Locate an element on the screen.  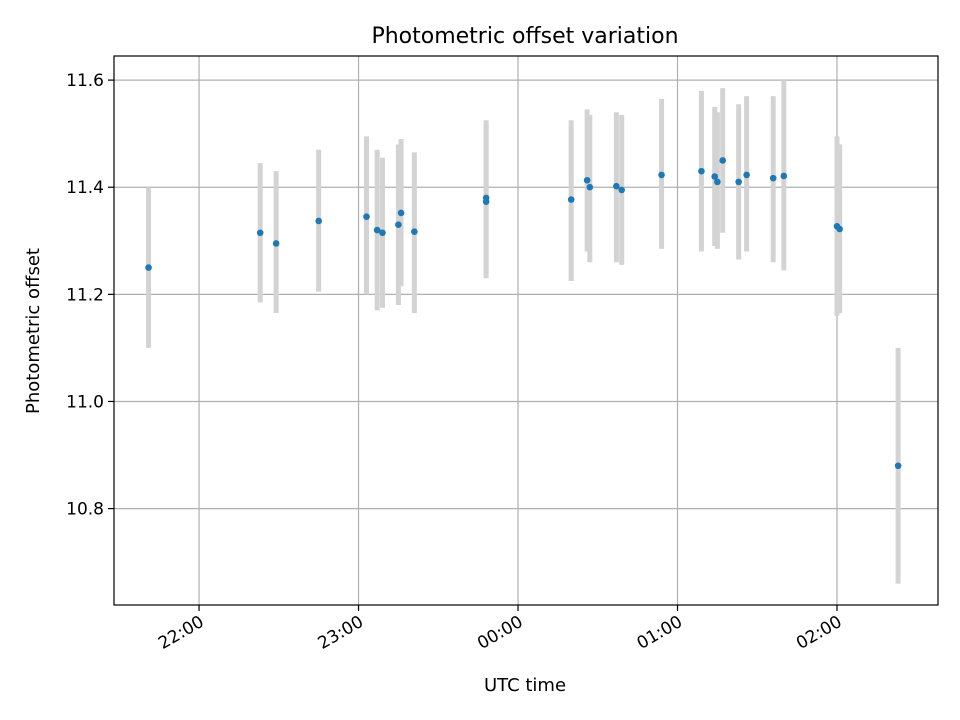
y-axis-ticks: 10.8 11.0 11.2 11.4 11.6 is located at coordinates (90, 295).